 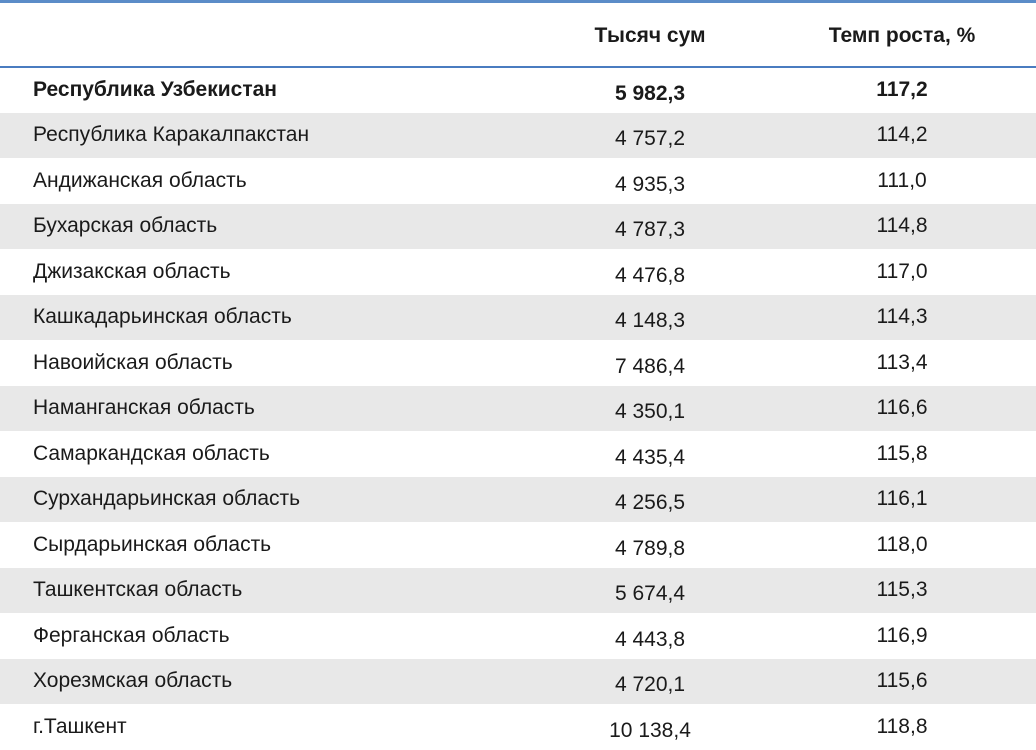 I want to click on table-row: Самаркандская область 4 435,4 115,8, so click(x=518, y=454).